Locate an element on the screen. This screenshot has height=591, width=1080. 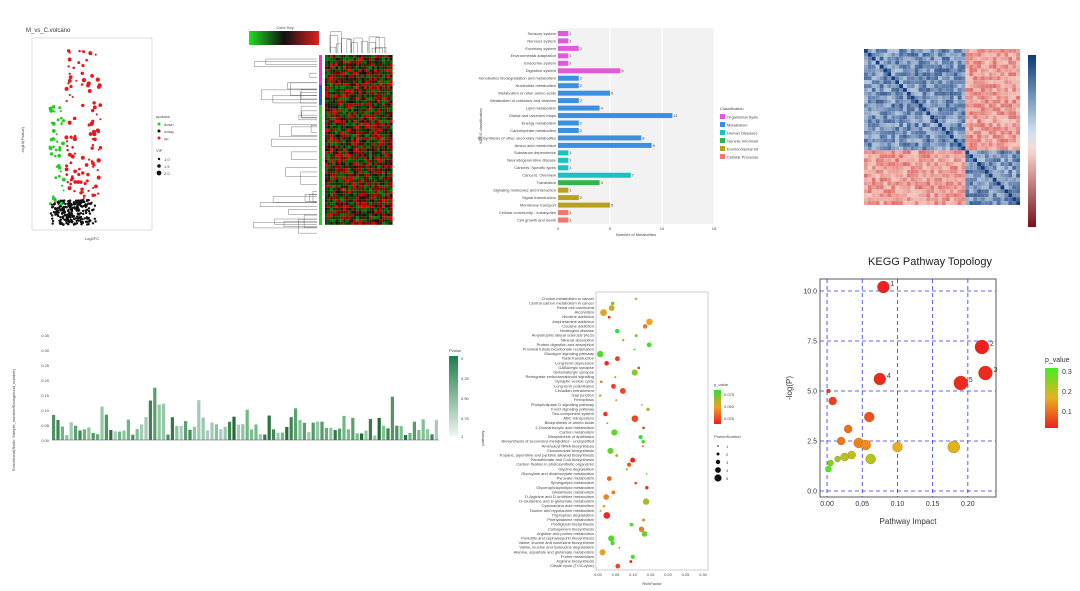
heatmap-key-title: Color Key is located at coordinates (285, 27).